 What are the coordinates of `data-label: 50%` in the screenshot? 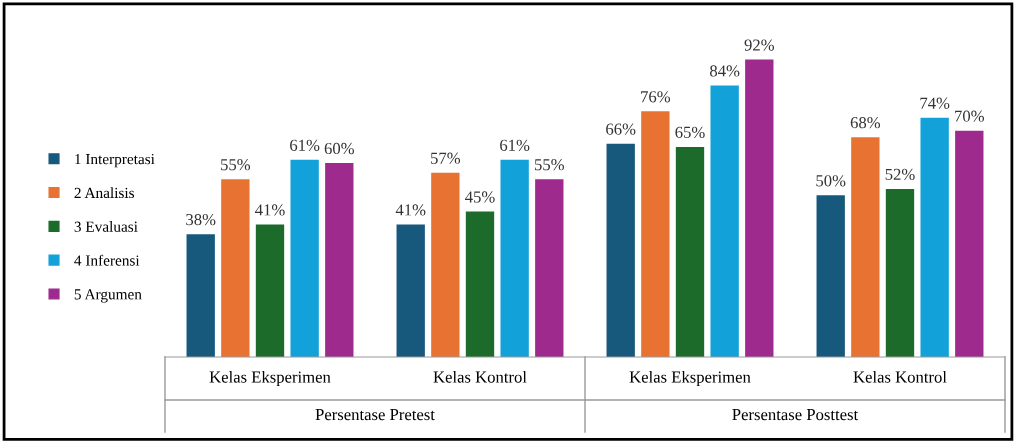 It's located at (831, 181).